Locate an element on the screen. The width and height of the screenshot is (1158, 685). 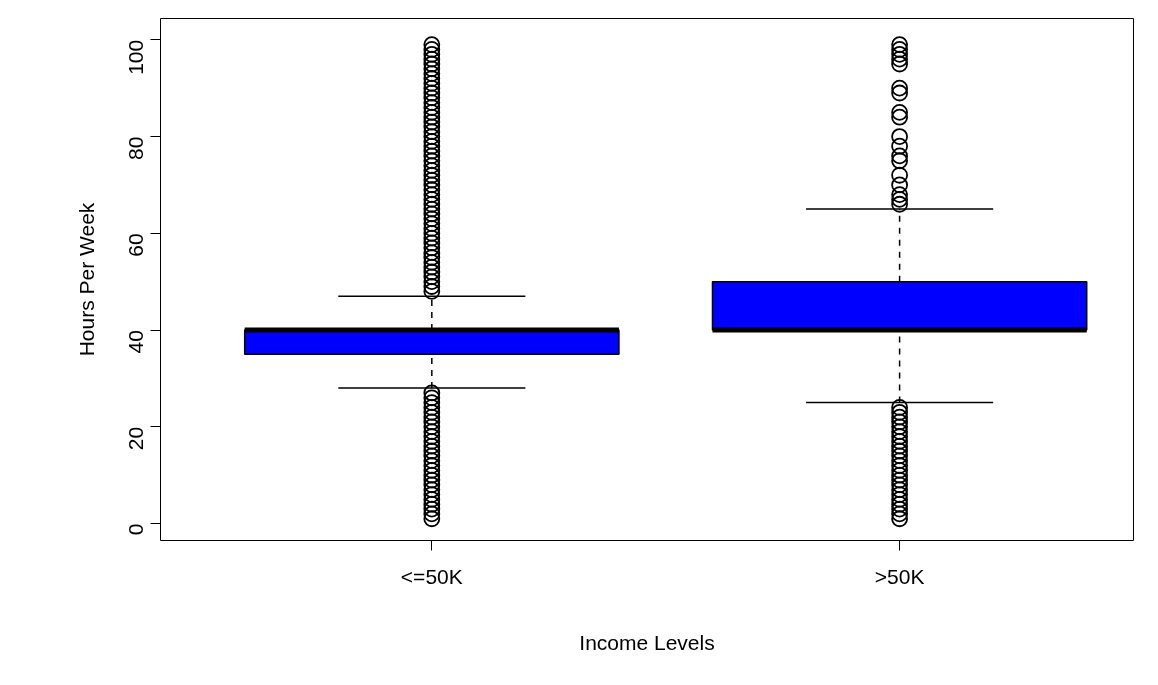
x-tick-label: >50K is located at coordinates (899, 576).